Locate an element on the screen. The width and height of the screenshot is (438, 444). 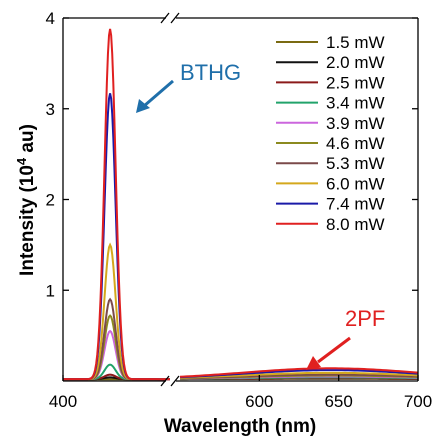
y-axis-label-main: Intensity (10 is located at coordinates (27, 220).